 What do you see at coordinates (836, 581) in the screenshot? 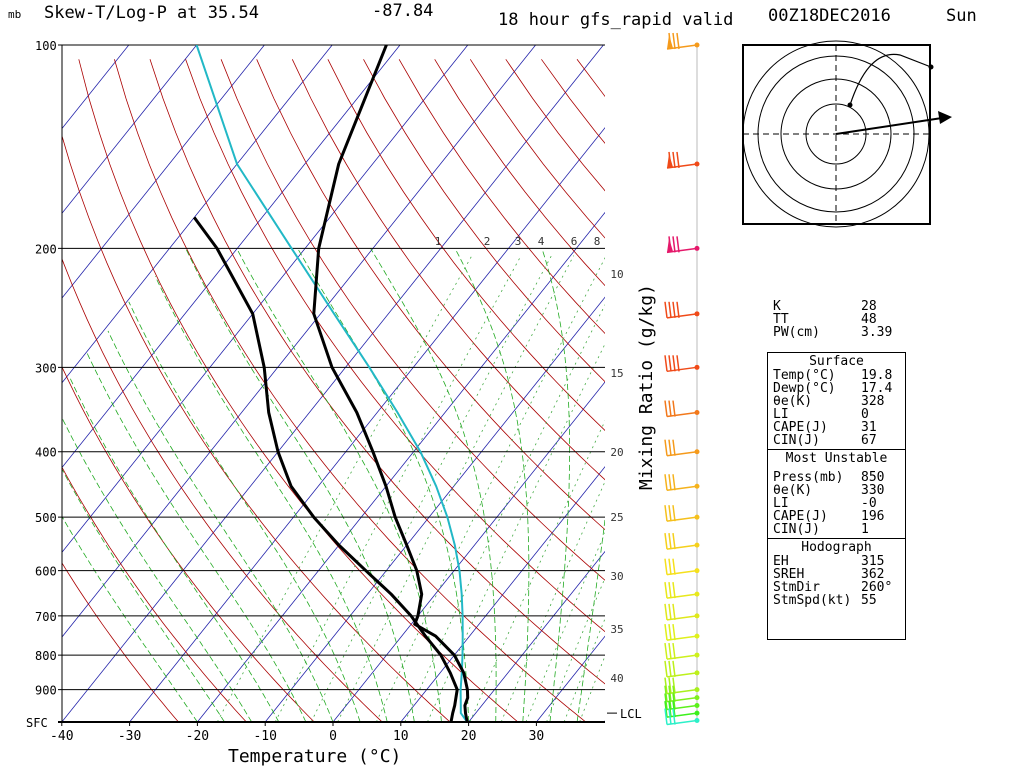
I see `hodograph-indices: EH 315 SREH 362 StmDir 260° StmSpd(kt) 55` at bounding box center [836, 581].